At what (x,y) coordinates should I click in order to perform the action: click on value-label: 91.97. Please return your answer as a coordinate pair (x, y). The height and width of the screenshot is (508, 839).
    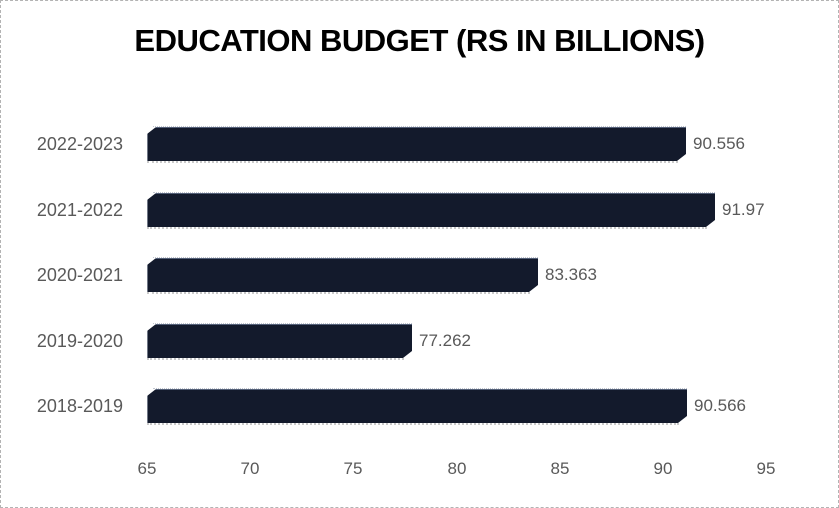
    Looking at the image, I should click on (743, 209).